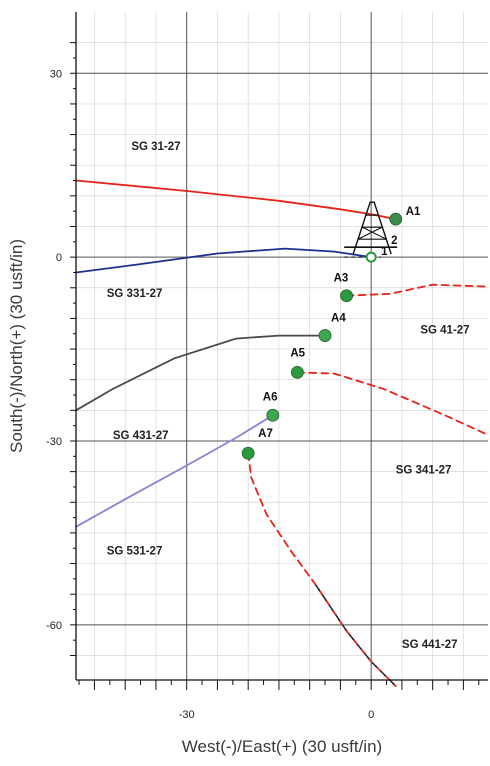 The image size is (490, 766). What do you see at coordinates (187, 715) in the screenshot?
I see `x-tick-label: -30` at bounding box center [187, 715].